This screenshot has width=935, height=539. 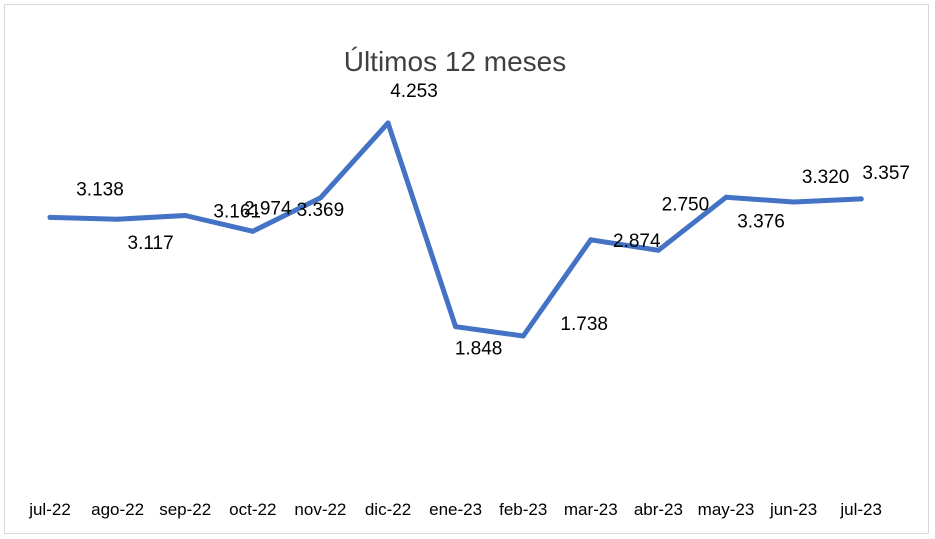 I want to click on x-tick-label-dic-22: dic-22, so click(x=388, y=509).